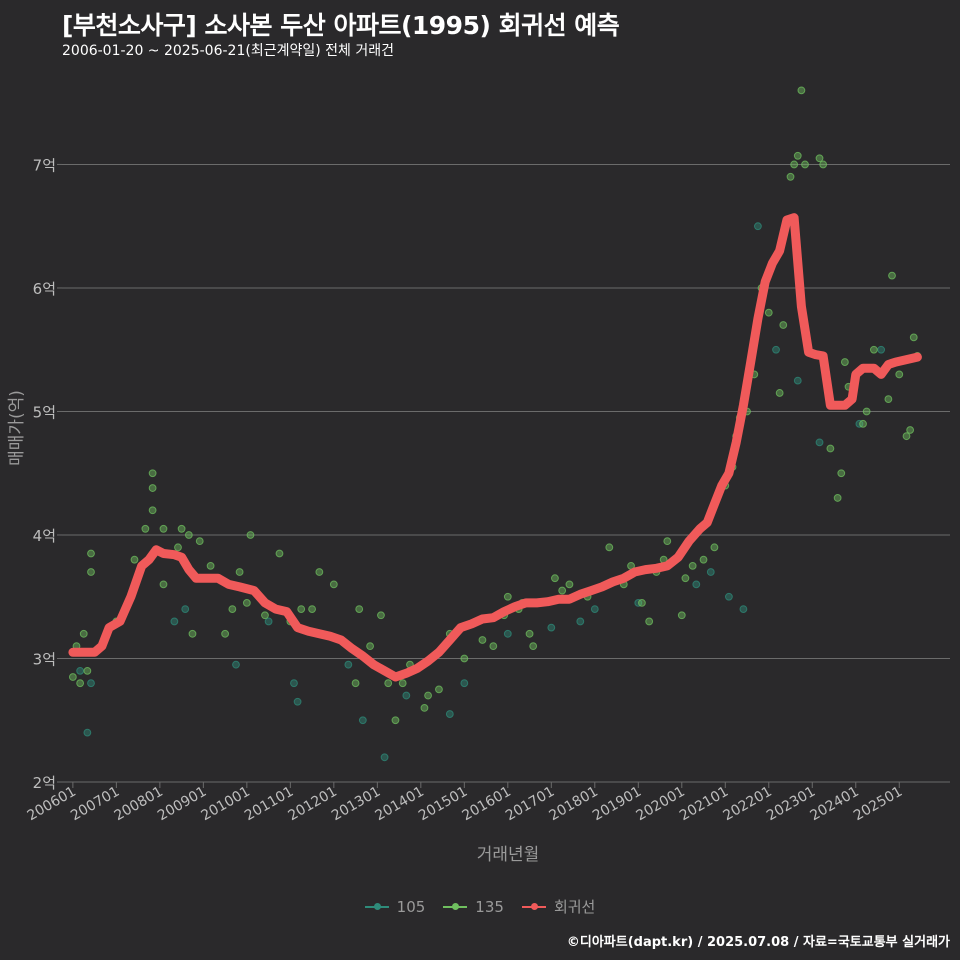 Image resolution: width=960 pixels, height=960 pixels. Describe the element at coordinates (487, 804) in the screenshot. I see `x-tick-label: 201601` at that location.